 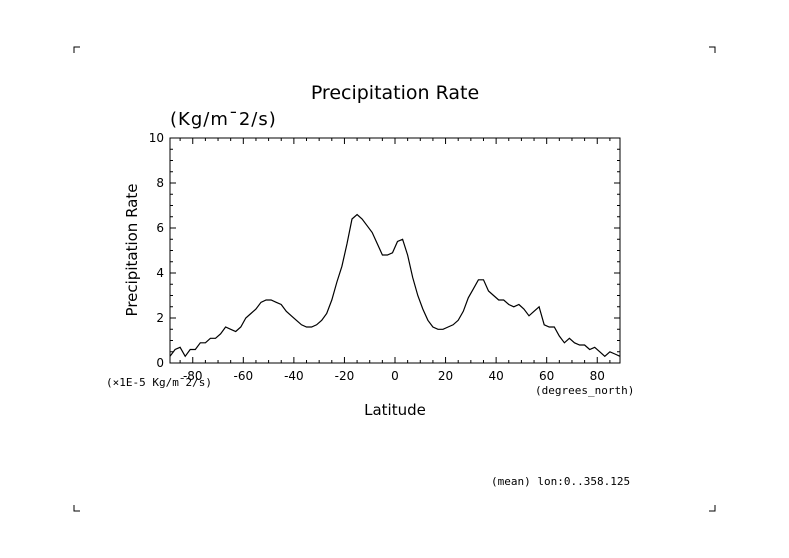 What do you see at coordinates (76, 508) in the screenshot?
I see `corner-mark-bottom-left` at bounding box center [76, 508].